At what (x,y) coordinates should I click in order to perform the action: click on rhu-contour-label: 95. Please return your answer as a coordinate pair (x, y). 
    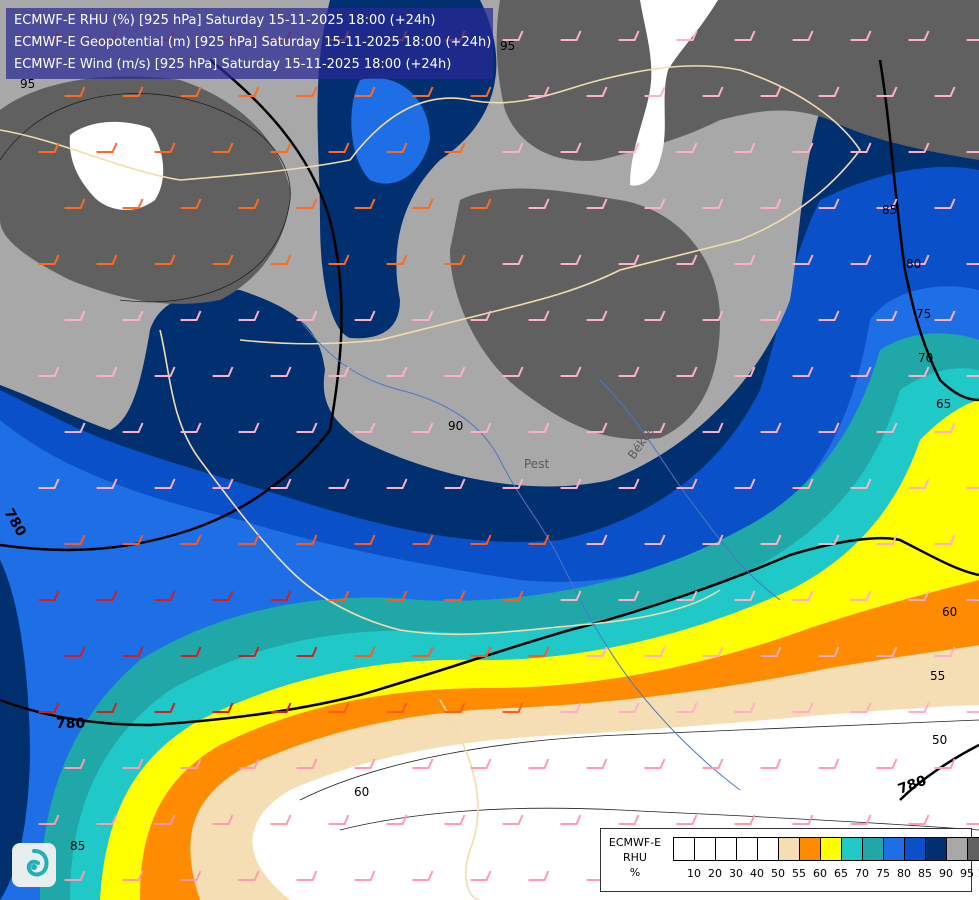
    Looking at the image, I should click on (27, 84).